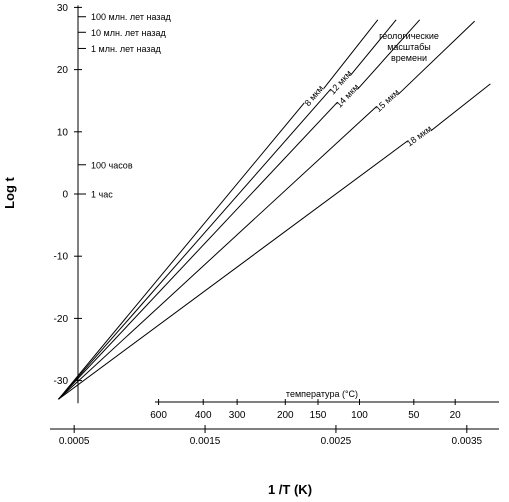  Describe the element at coordinates (387, 100) in the screenshot. I see `series-label: 15 мкм` at that location.